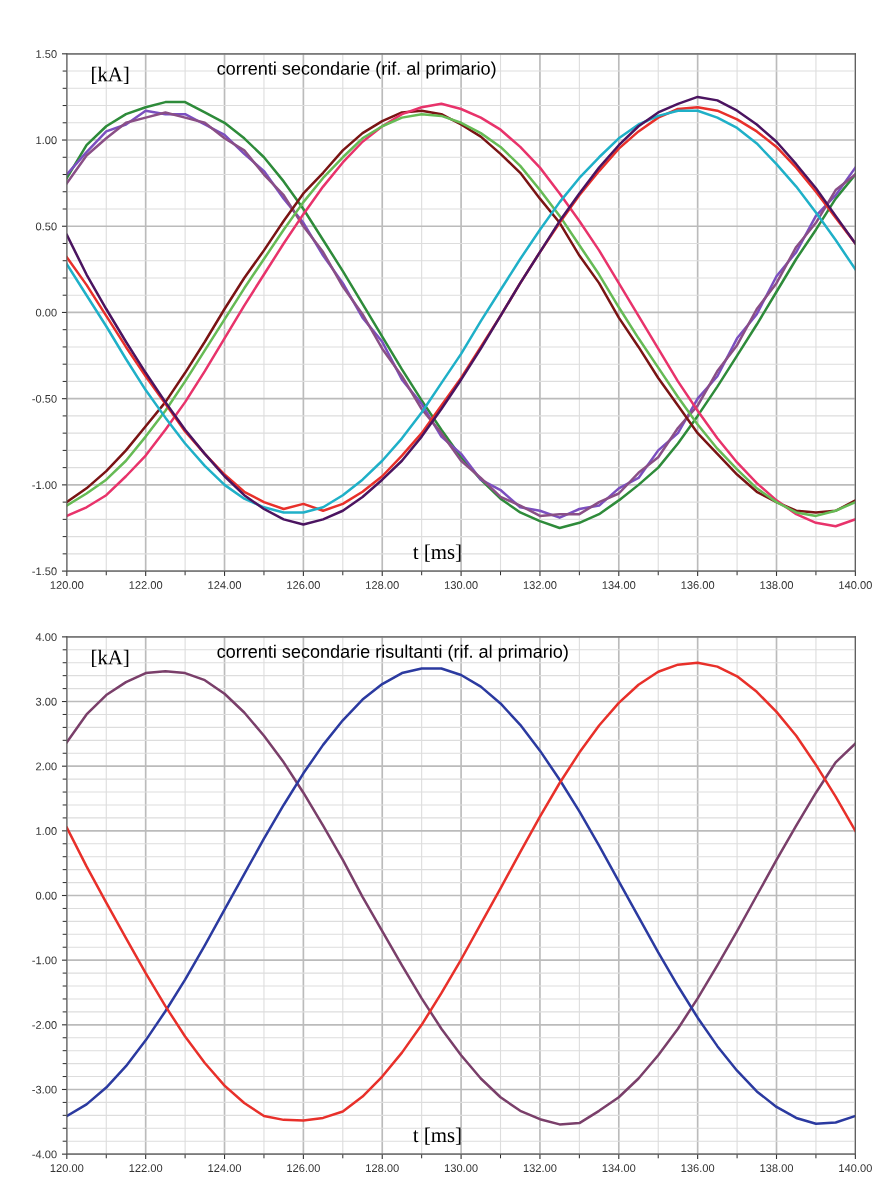 Image resolution: width=891 pixels, height=1196 pixels. What do you see at coordinates (46, 701) in the screenshot?
I see `y-tick-label: 3.00` at bounding box center [46, 701].